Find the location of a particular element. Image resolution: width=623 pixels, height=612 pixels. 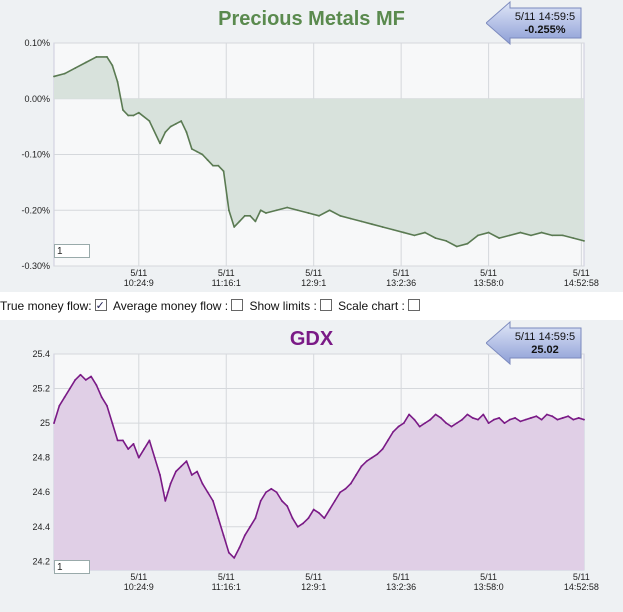

average-money-flow-checkbox is located at coordinates (237, 305).